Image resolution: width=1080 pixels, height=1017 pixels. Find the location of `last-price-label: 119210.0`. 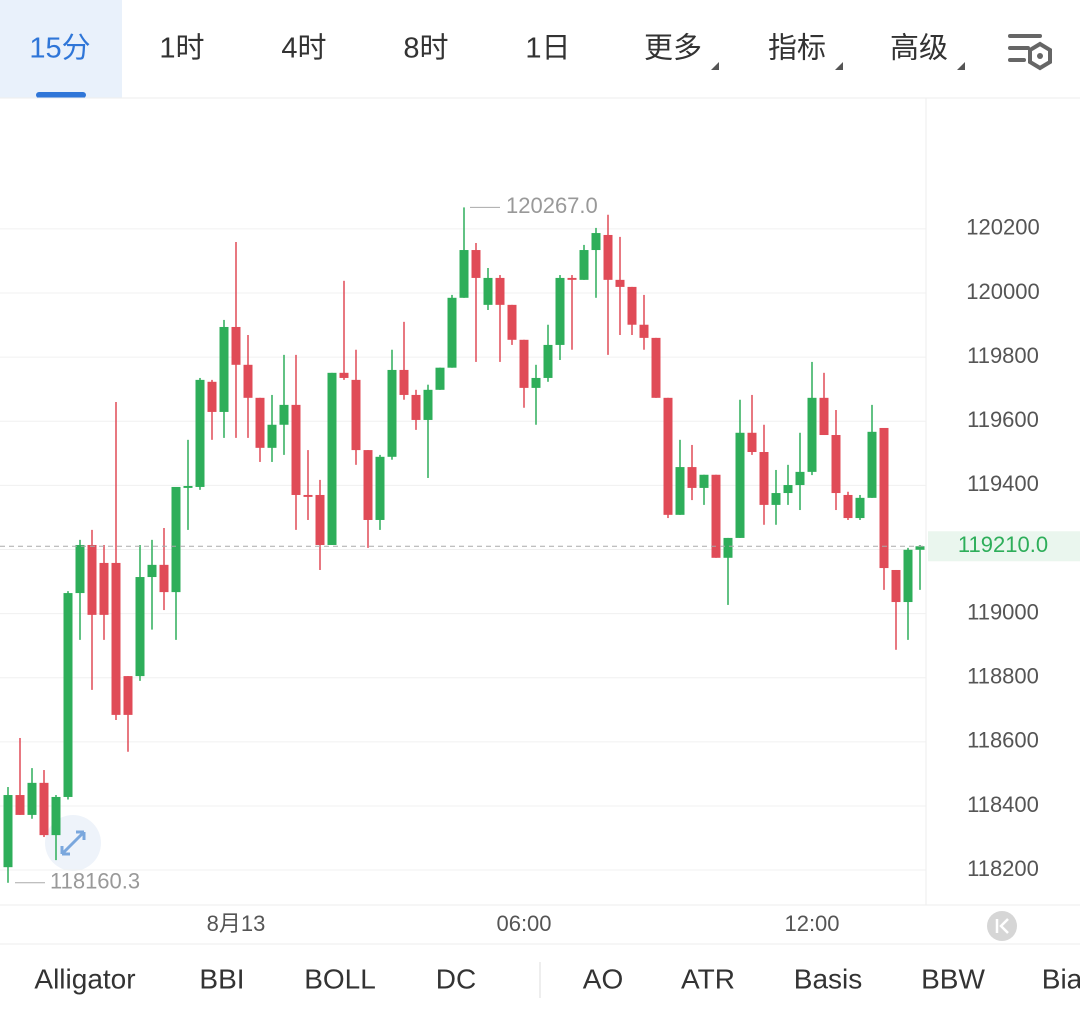

last-price-label: 119210.0 is located at coordinates (1003, 544).